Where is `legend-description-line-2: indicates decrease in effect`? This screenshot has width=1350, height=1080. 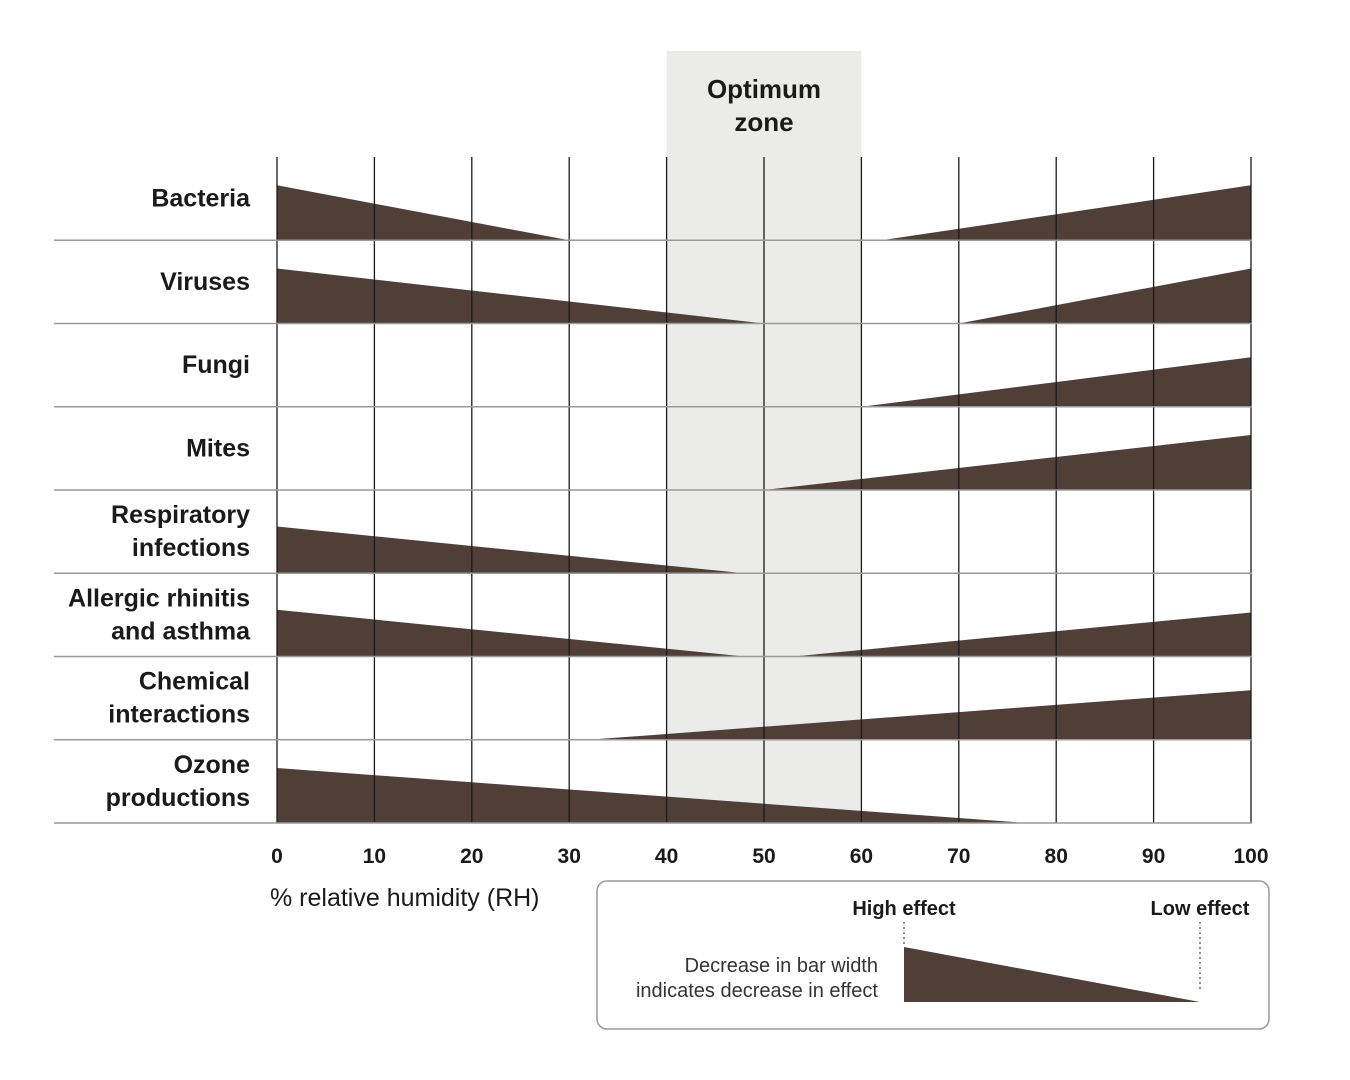 legend-description-line-2: indicates decrease in effect is located at coordinates (757, 991).